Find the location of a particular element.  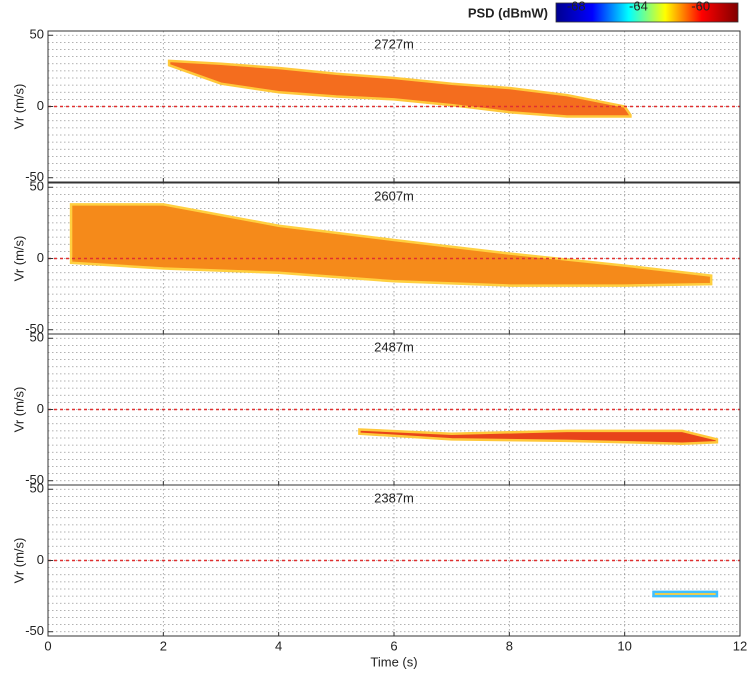

colorbar-tick-label: -64 is located at coordinates (638, 6).